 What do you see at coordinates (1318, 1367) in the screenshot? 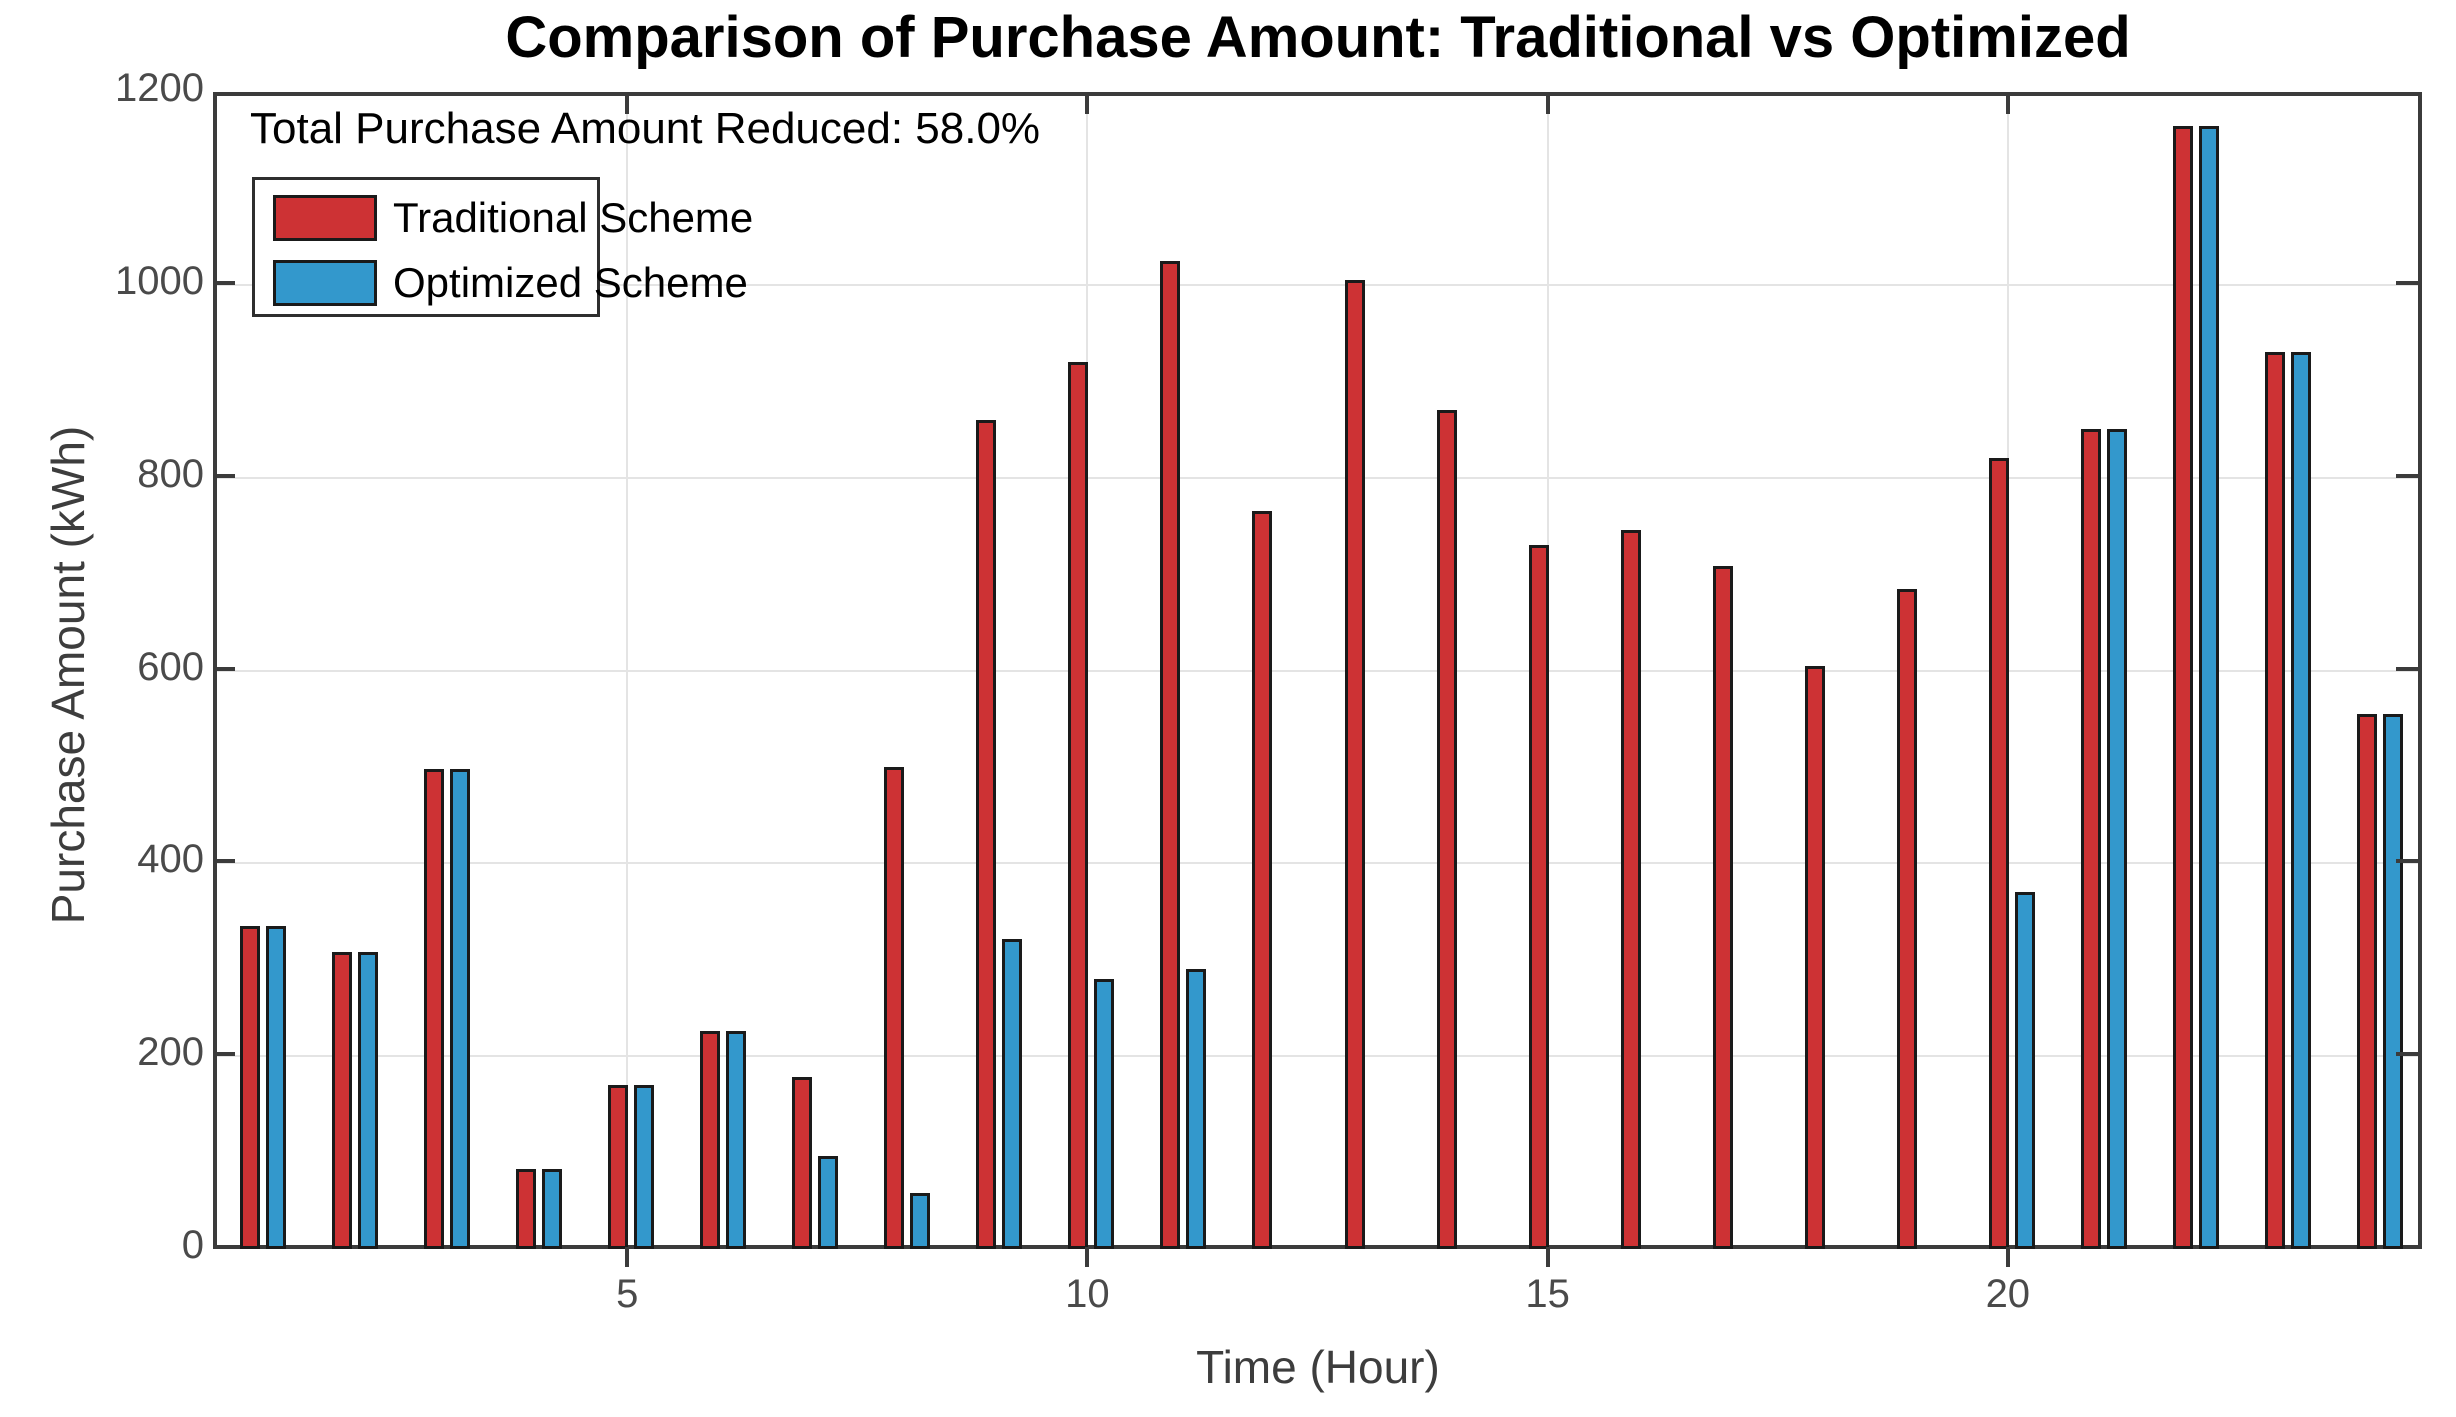
I see `x-axis-label: Time (Hour)` at bounding box center [1318, 1367].